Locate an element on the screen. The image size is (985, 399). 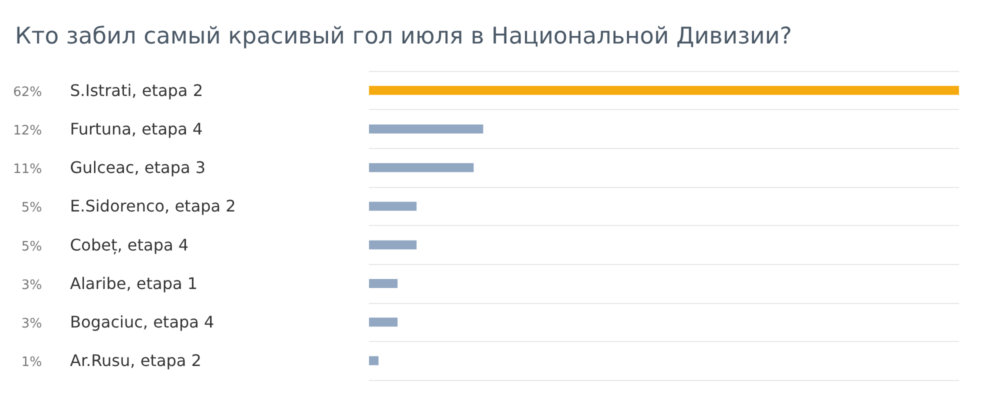
y-tick-label: Bogaciuc, etapa 4 is located at coordinates (142, 322).